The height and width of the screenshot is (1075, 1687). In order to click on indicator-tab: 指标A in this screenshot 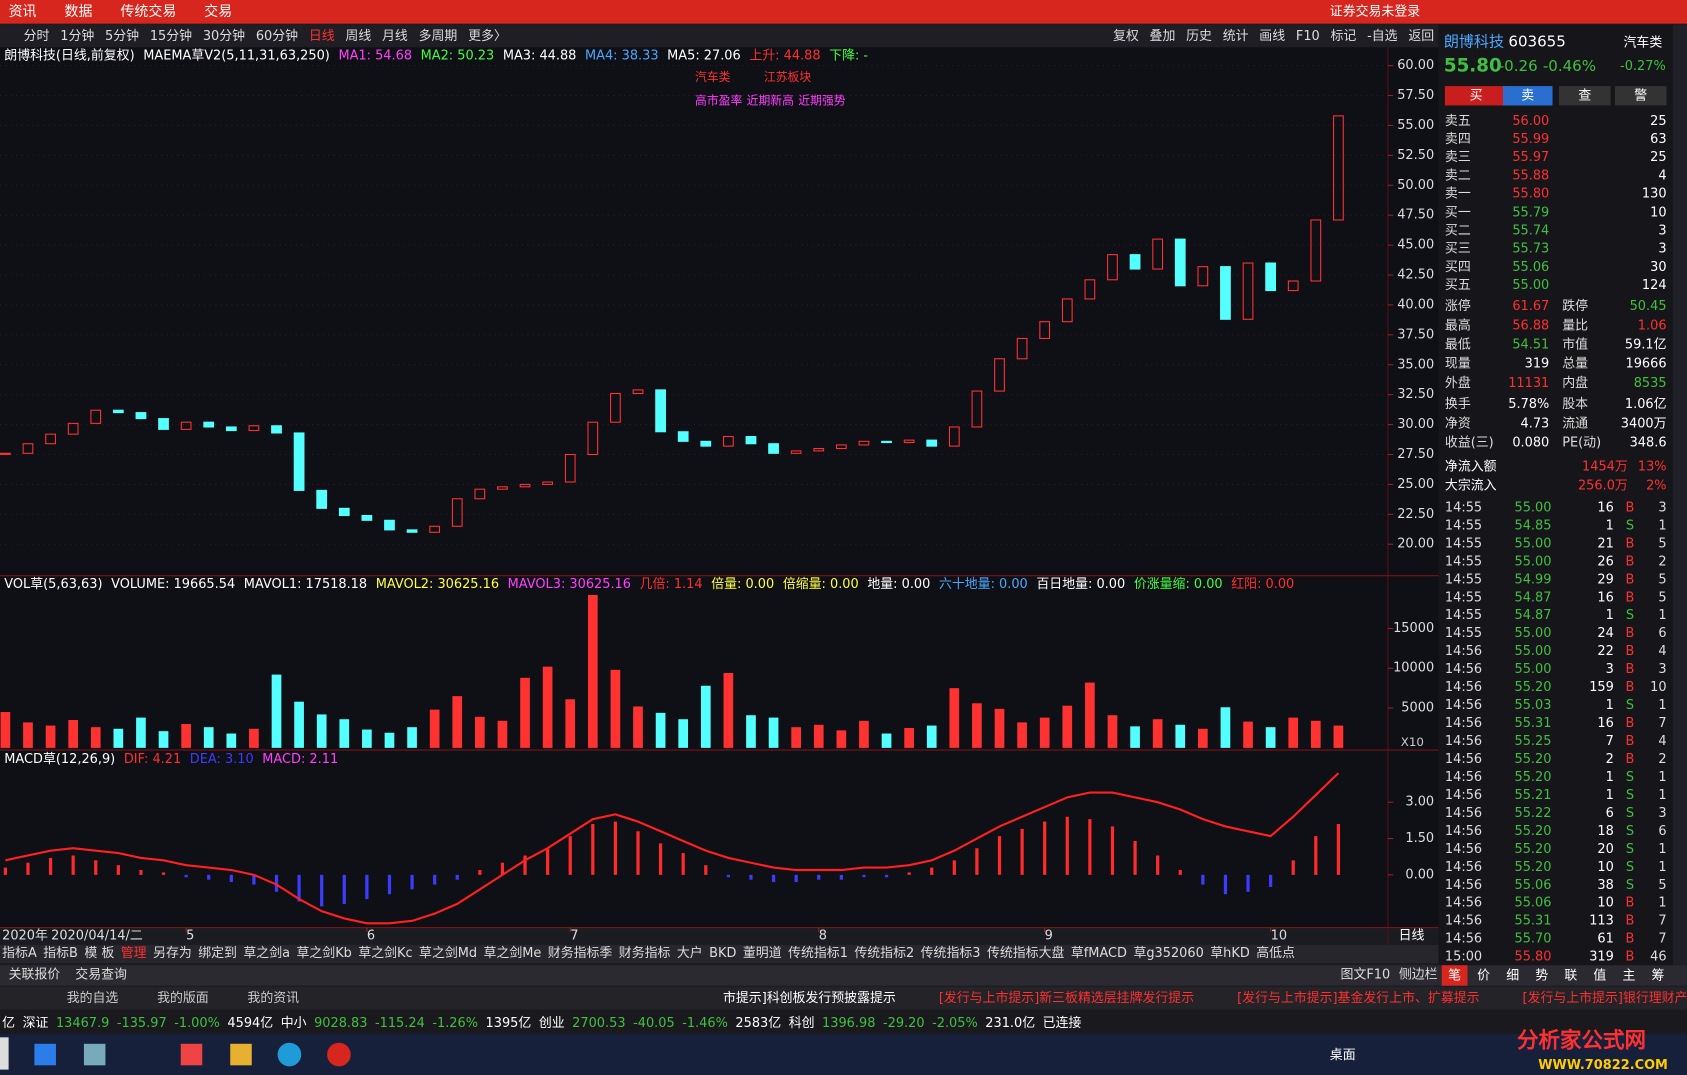, I will do `click(19, 953)`.